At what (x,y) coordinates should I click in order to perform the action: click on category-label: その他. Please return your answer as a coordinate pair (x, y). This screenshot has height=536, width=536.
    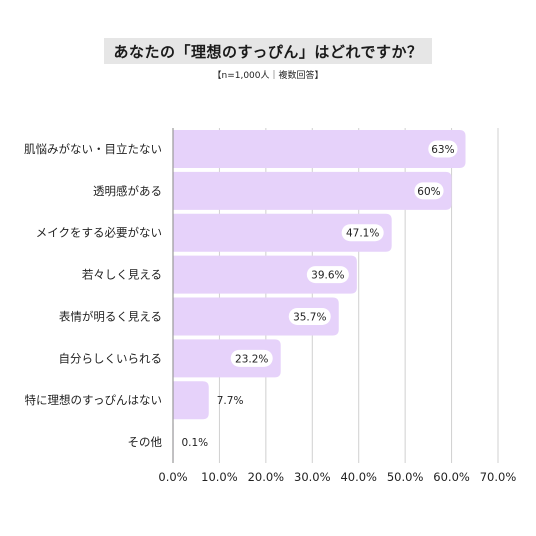
    Looking at the image, I should click on (145, 442).